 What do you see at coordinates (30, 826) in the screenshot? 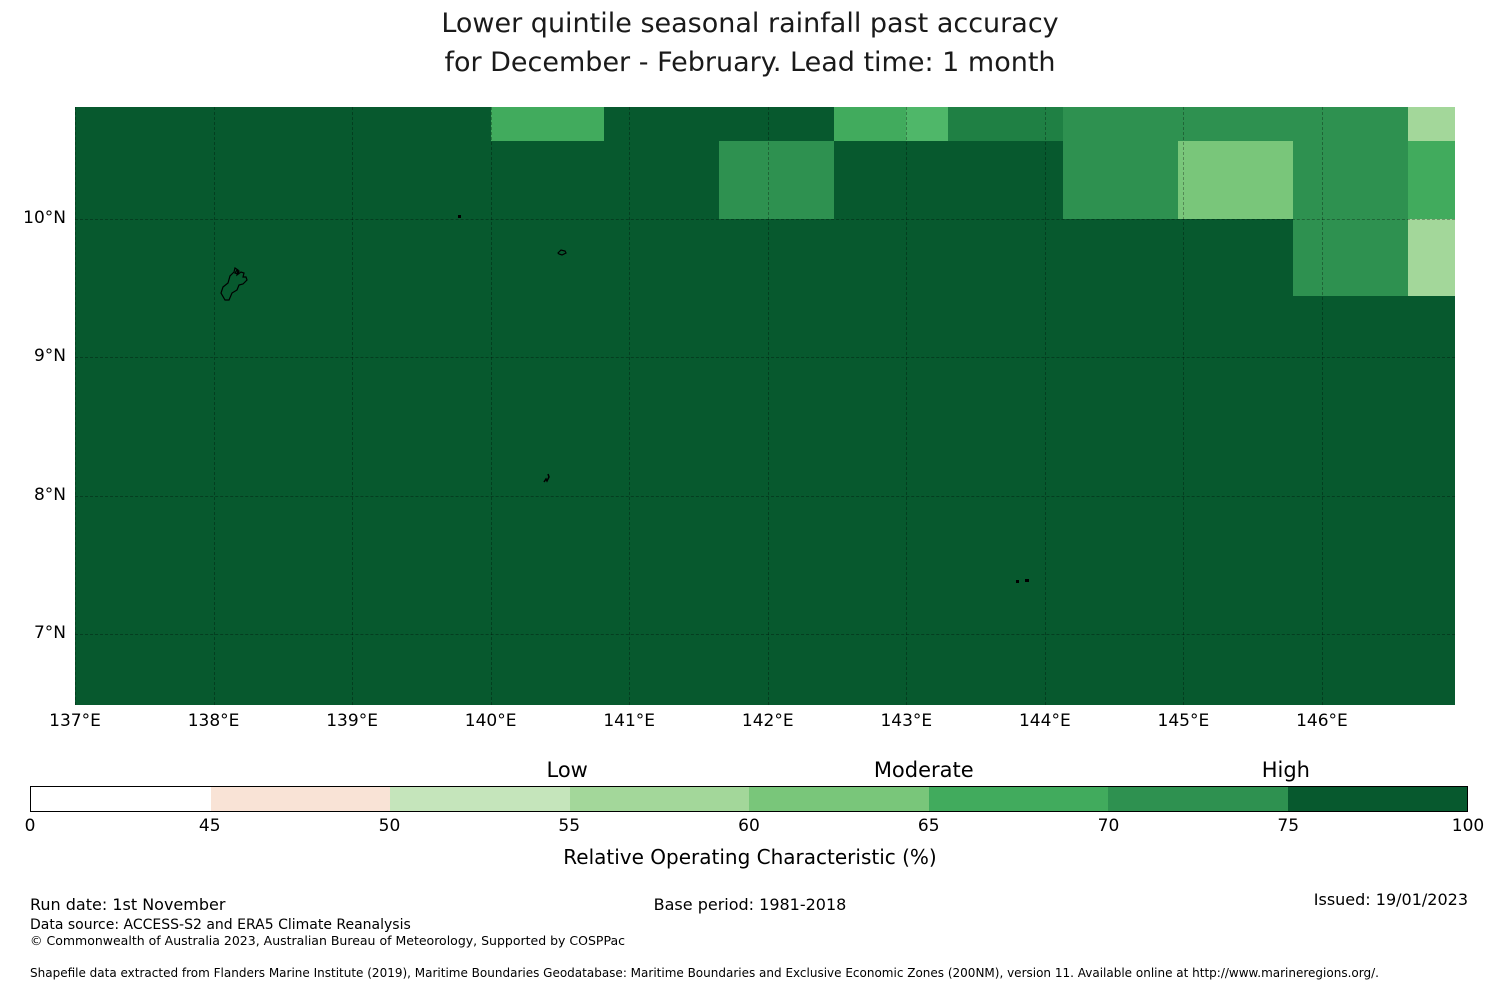
I see `colorbar-tick-label: 0` at bounding box center [30, 826].